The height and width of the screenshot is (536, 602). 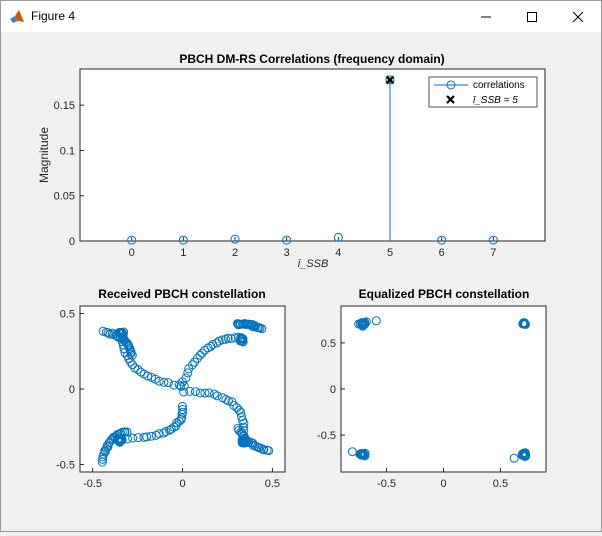 I want to click on window-title: Figure 4, so click(x=53, y=16).